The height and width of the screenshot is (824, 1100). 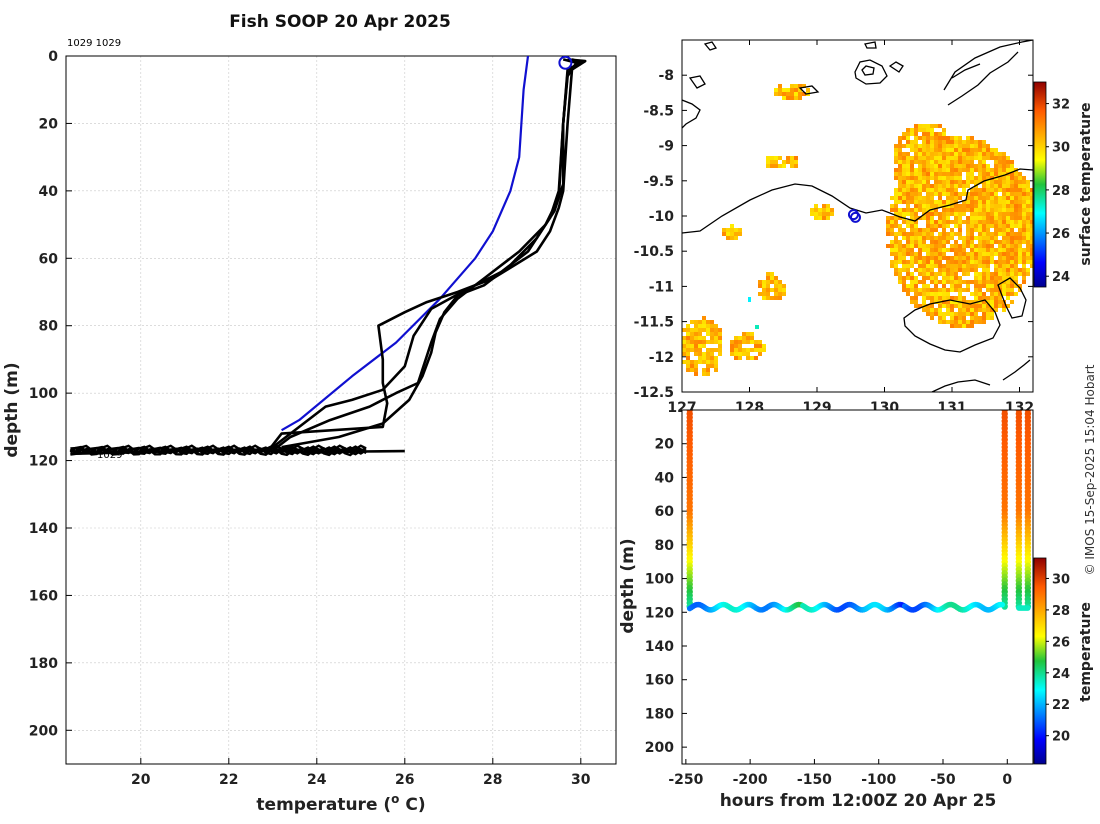 What do you see at coordinates (581, 780) in the screenshot?
I see `x-tick-label: 30` at bounding box center [581, 780].